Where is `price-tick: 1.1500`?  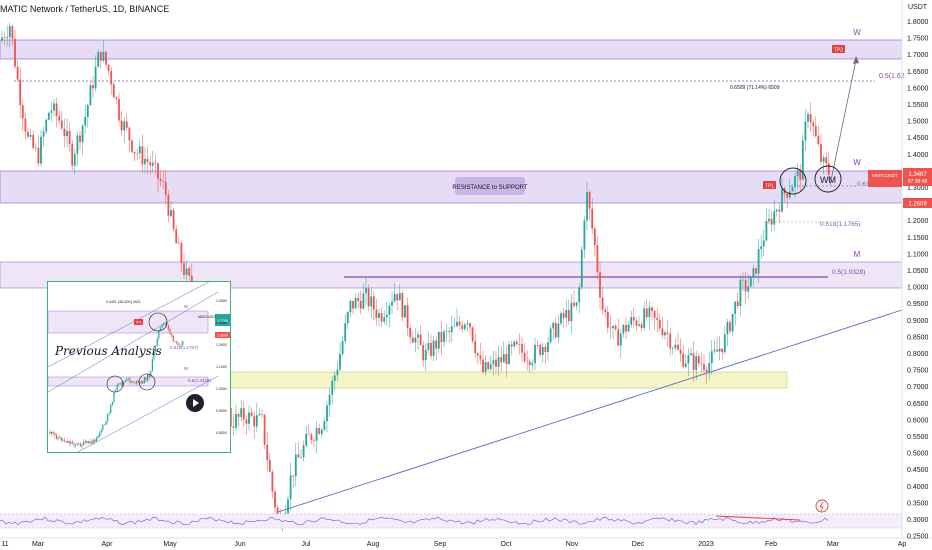 price-tick: 1.1500 is located at coordinates (918, 238).